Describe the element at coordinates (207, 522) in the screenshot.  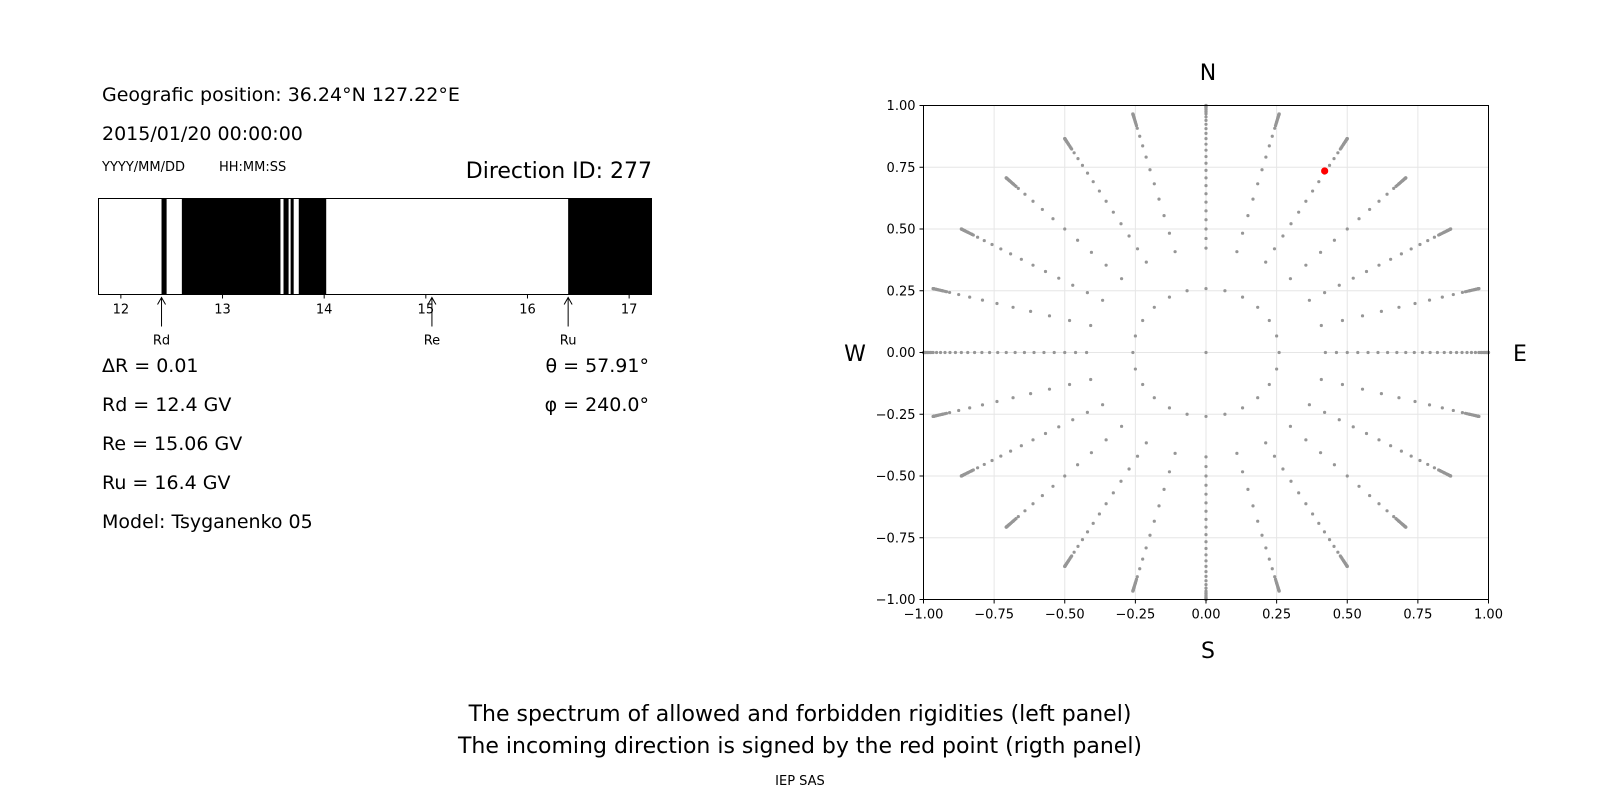
I see `model-name: Model: Tsyganenko 05` at that location.